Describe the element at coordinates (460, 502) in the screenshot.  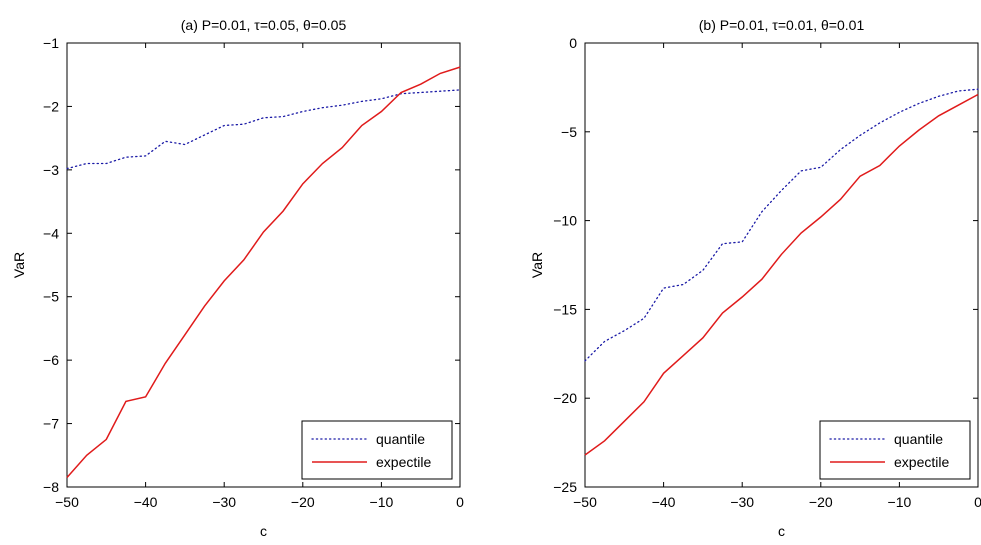
I see `chart-a-xtick-label: 0` at that location.